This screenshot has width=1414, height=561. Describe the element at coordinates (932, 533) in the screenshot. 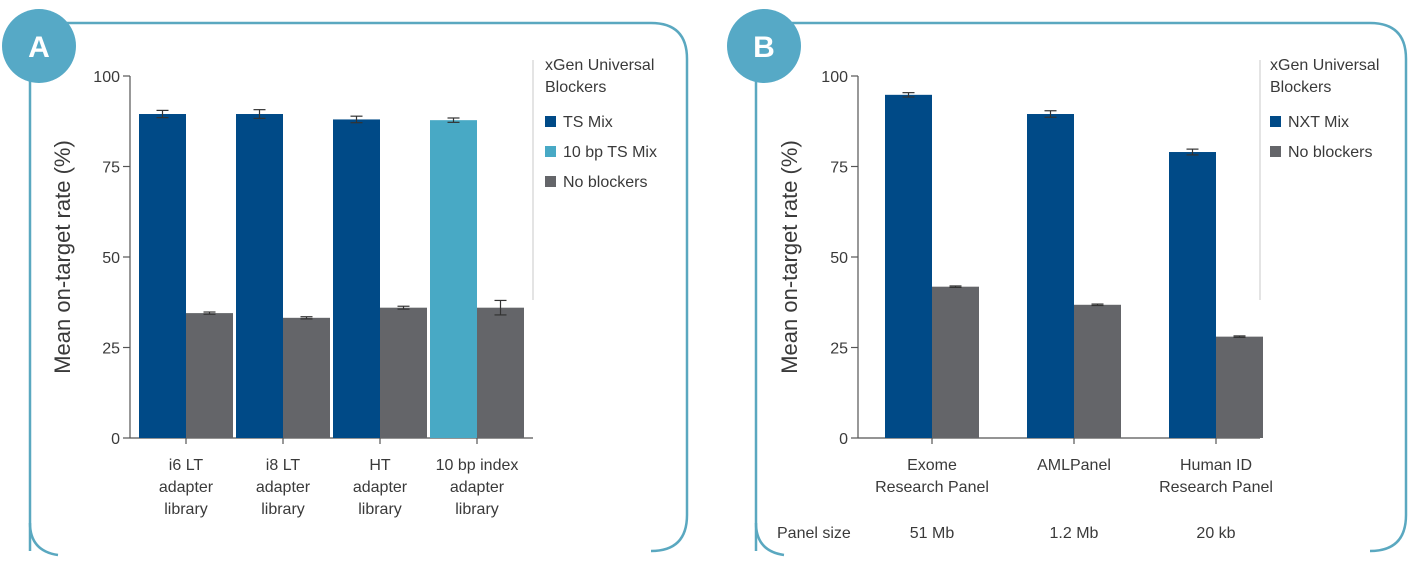

I see `footer-value: 51 Mb` at that location.